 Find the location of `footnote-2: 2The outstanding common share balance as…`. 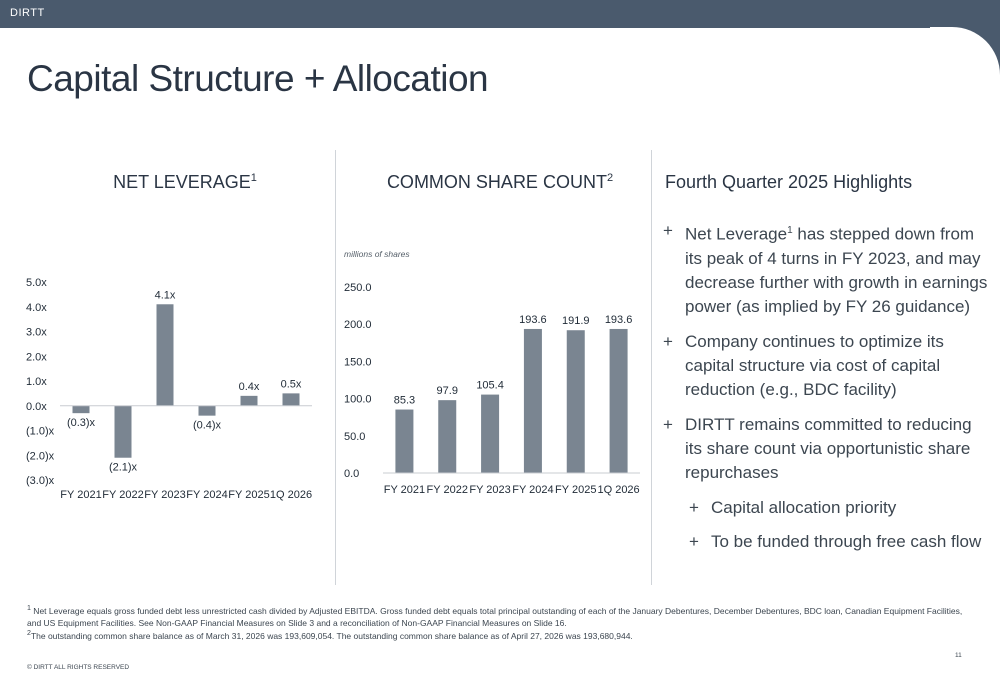

footnote-2: 2The outstanding common share balance as… is located at coordinates (502, 634).